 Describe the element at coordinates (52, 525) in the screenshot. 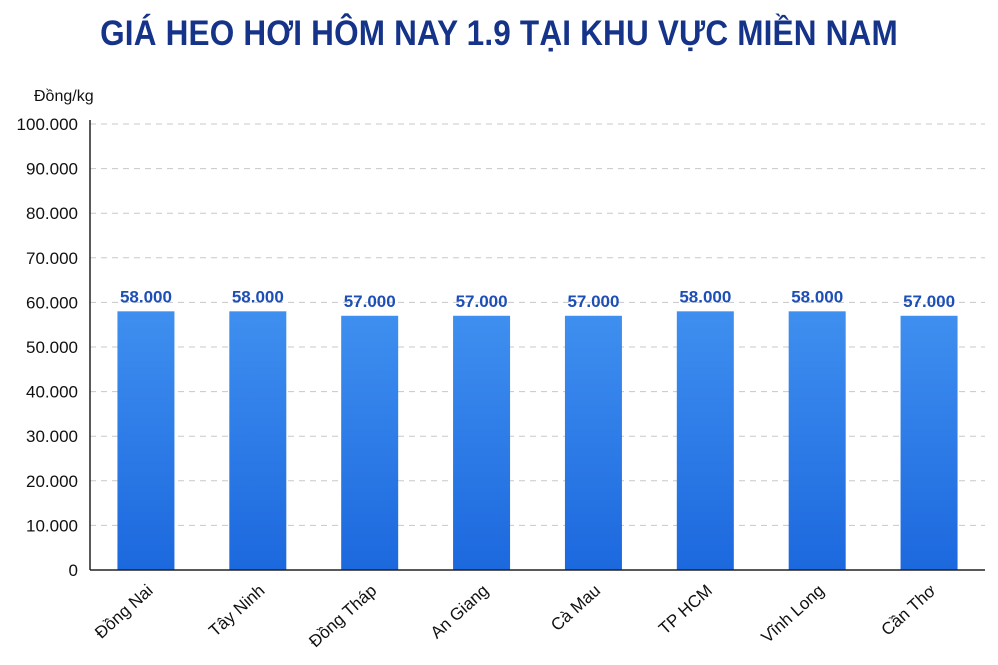

I see `y-tick-label: 10.000` at that location.